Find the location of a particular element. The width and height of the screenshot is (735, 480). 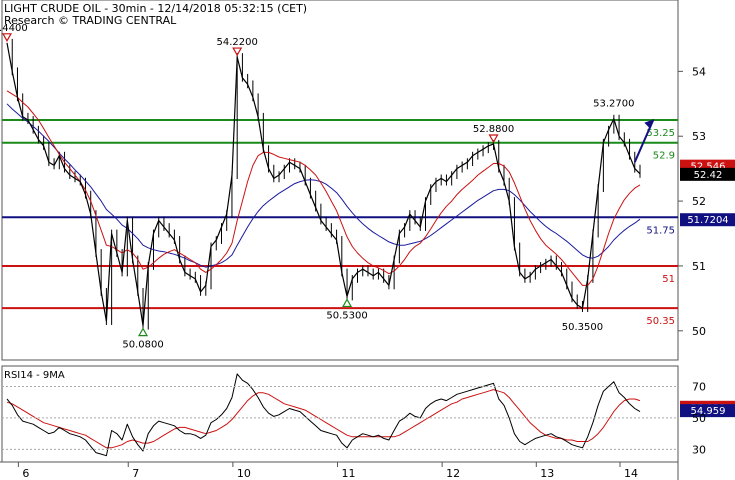

x-axis-tick-label: 12 is located at coordinates (453, 473).